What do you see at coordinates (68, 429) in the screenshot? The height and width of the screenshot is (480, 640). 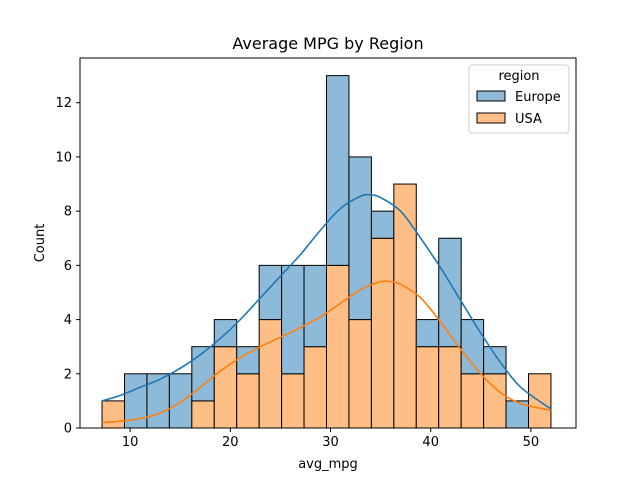 I see `y-tick-label: 0` at bounding box center [68, 429].